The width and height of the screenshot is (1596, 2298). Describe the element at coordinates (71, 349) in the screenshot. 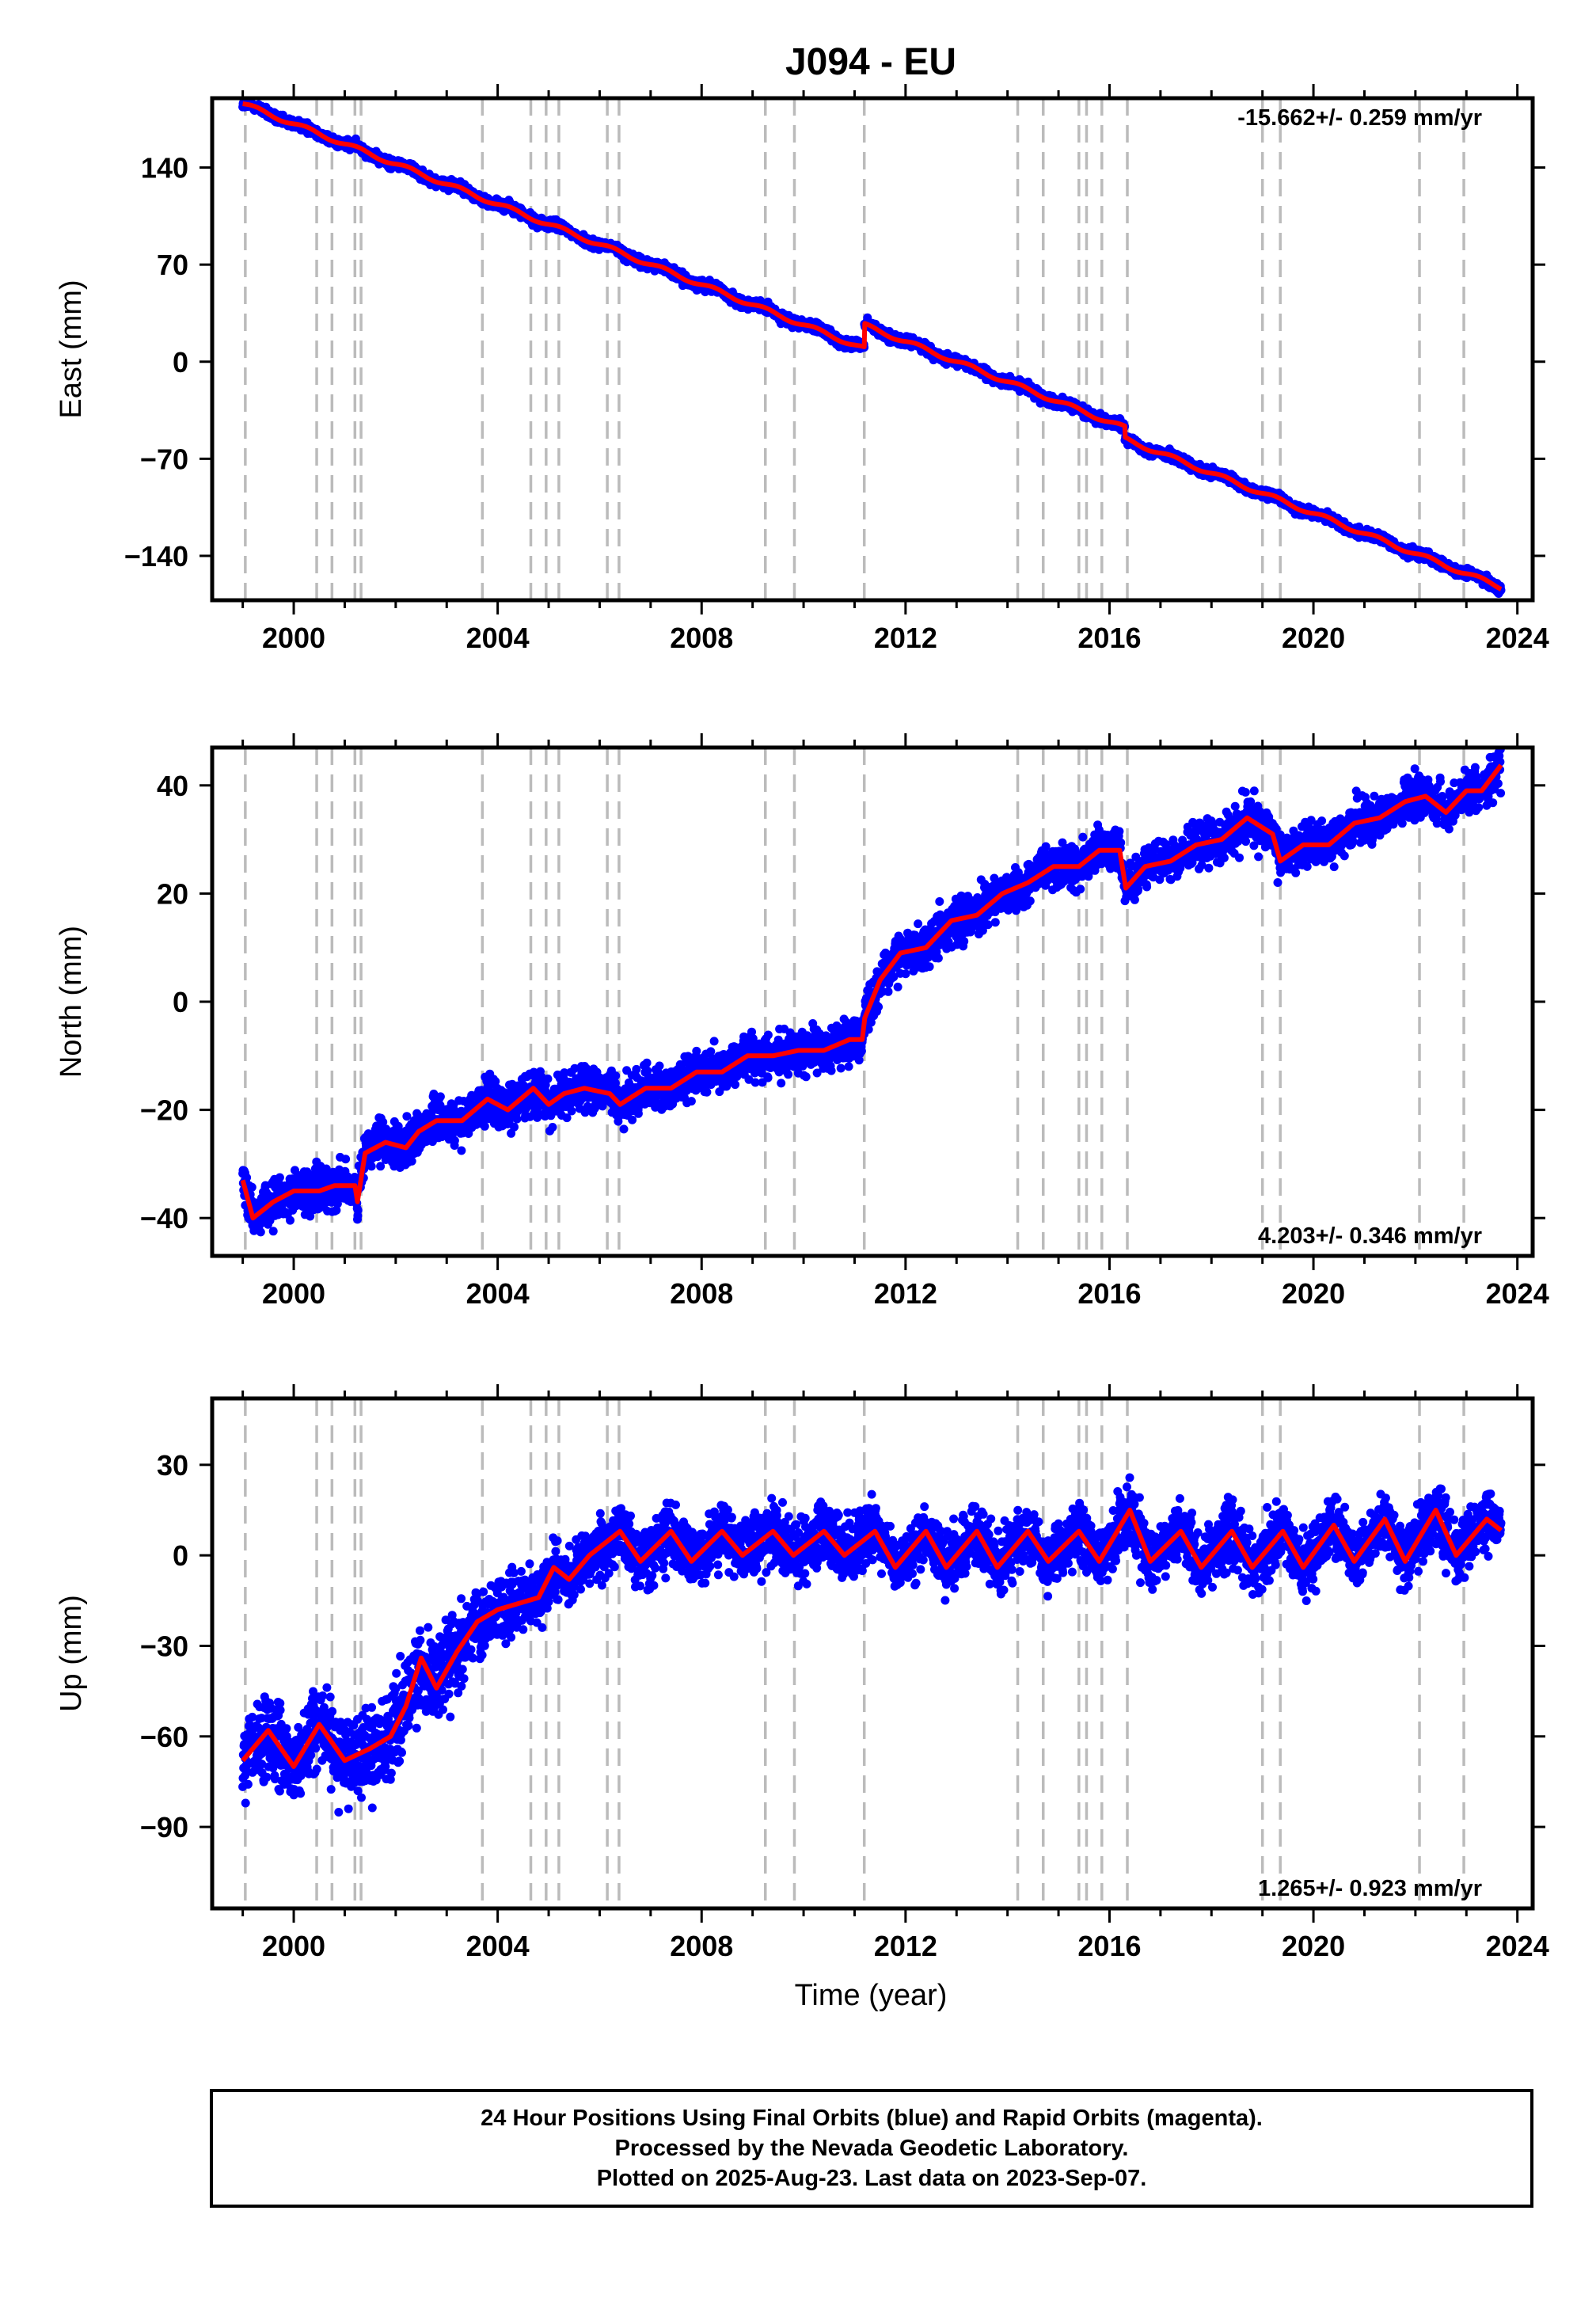

I see `east-y-axis-label: East (mm)` at that location.